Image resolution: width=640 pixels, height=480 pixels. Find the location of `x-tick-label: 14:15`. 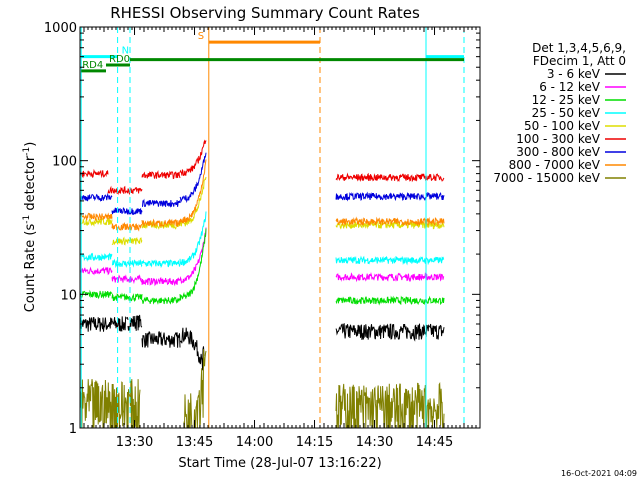

x-tick-label: 14:15 is located at coordinates (314, 442).